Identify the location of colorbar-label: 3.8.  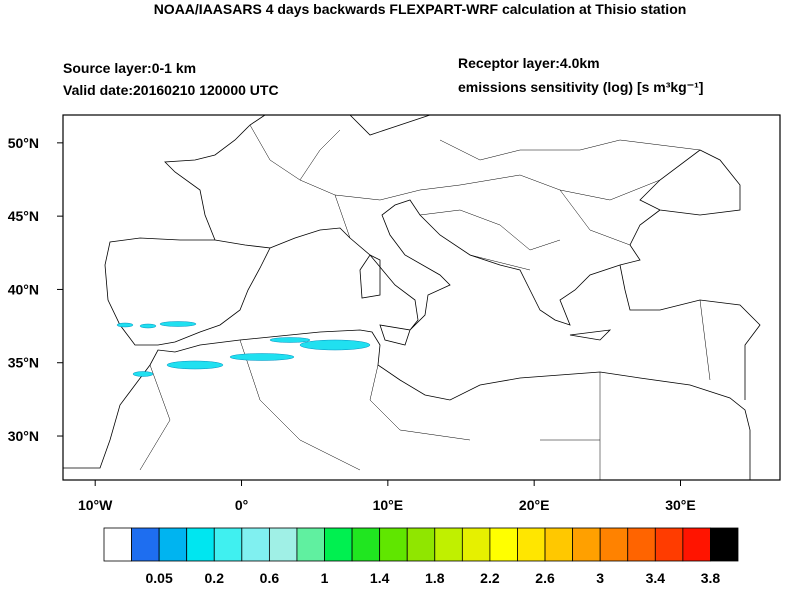
(711, 577).